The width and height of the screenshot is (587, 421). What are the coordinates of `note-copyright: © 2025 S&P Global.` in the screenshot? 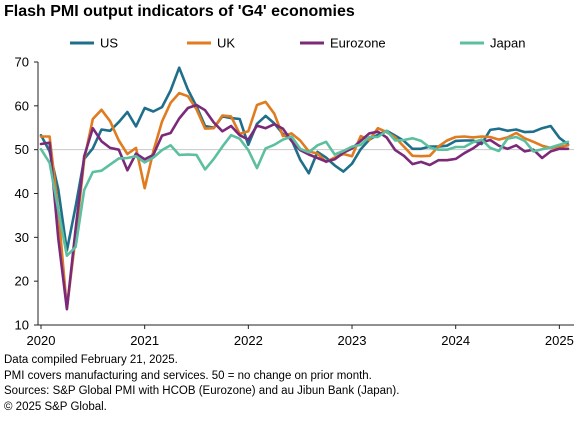 It's located at (55, 406).